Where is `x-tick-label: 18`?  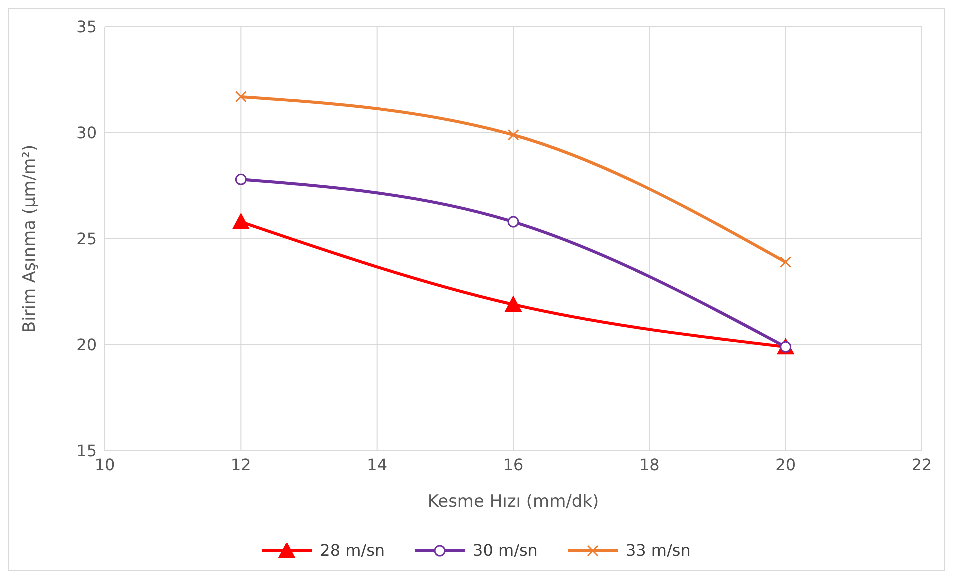
x-tick-label: 18 is located at coordinates (649, 464).